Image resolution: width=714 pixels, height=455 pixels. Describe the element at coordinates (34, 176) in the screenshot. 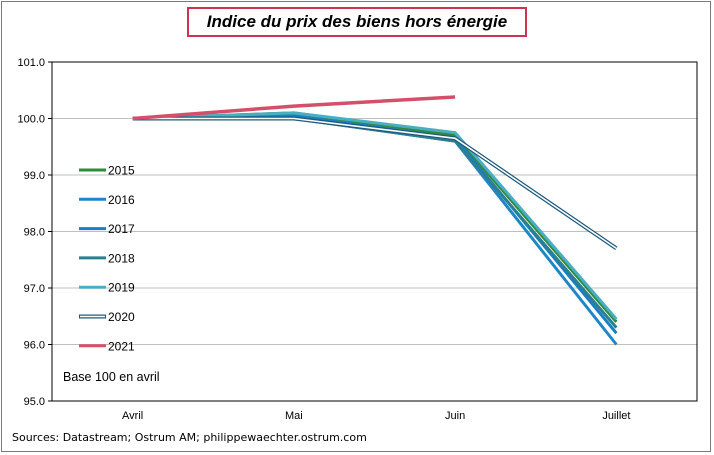

I see `y-tick-label: 99.0` at that location.